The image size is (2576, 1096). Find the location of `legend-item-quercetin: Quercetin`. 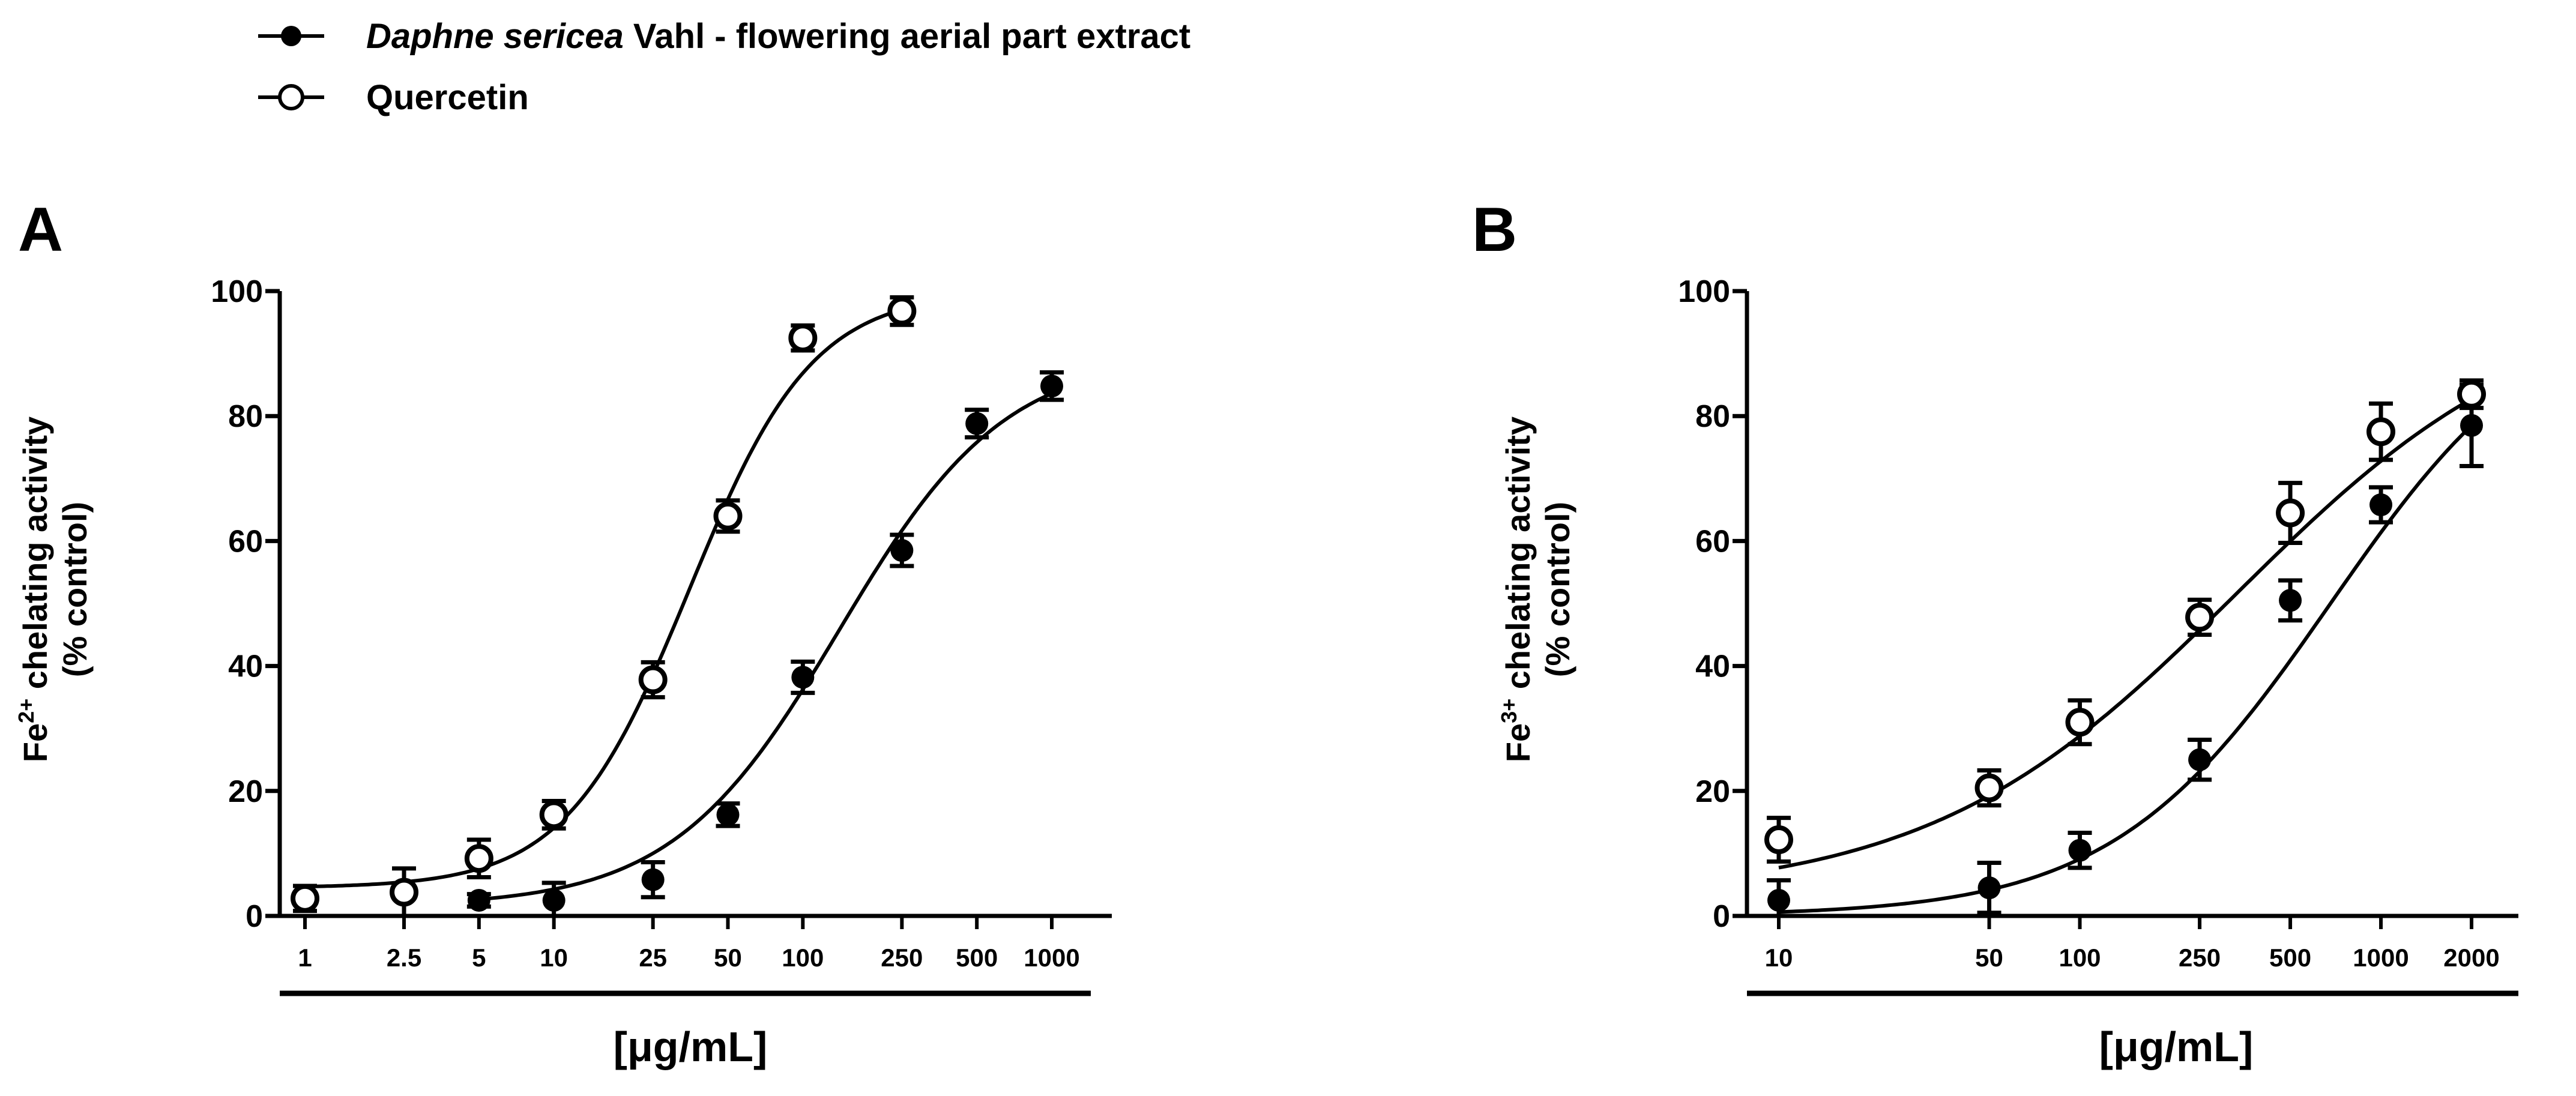

legend-item-quercetin: Quercetin is located at coordinates (393, 97).